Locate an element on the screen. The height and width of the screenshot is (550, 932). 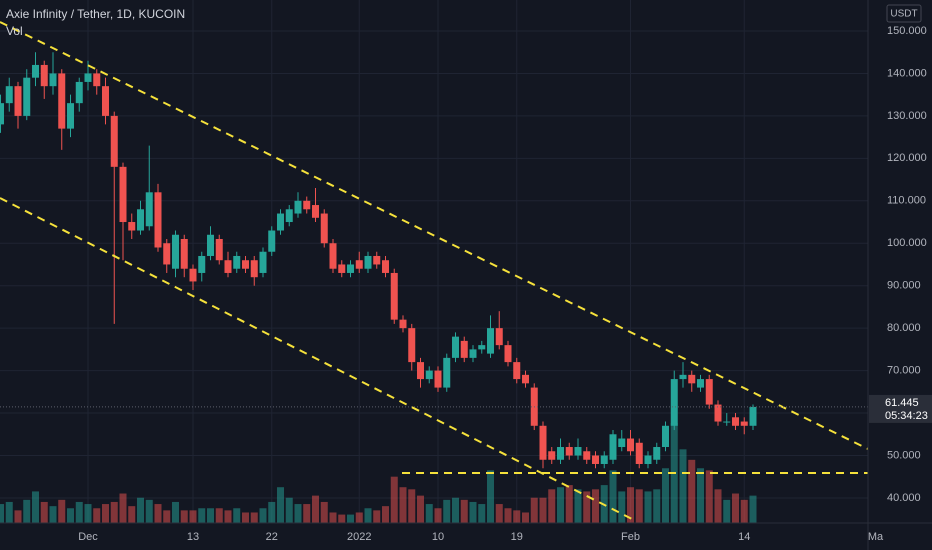
currency: USDT is located at coordinates (903, 14).